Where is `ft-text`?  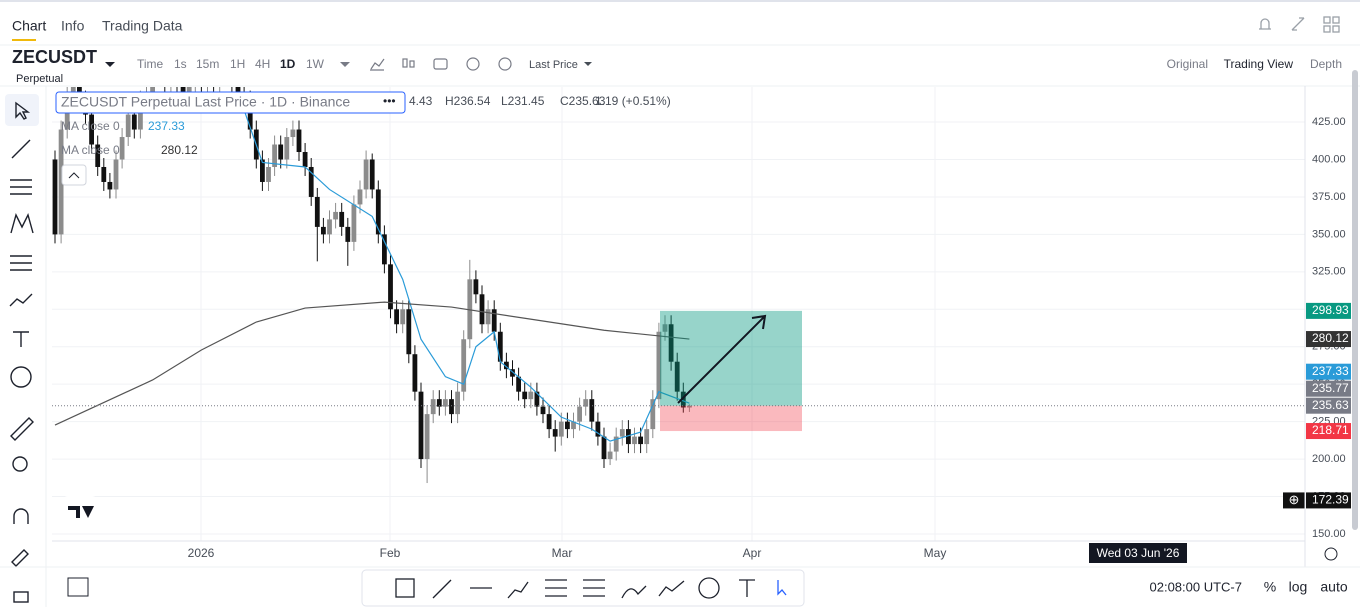
ft-text is located at coordinates (747, 588).